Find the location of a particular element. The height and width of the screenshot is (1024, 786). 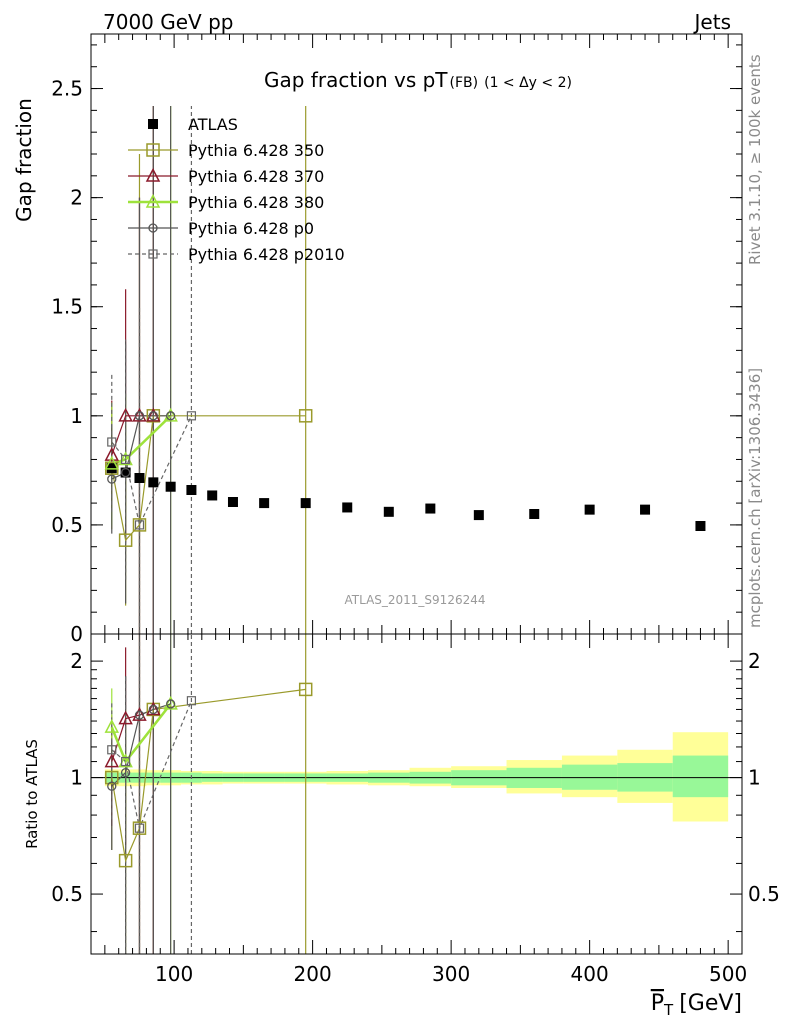

x-axis-label-unit: [GeV] is located at coordinates (710, 1003).